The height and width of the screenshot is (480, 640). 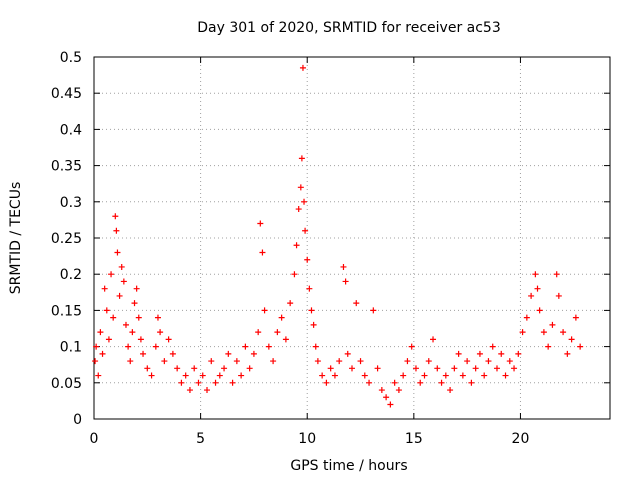 I want to click on y-tick-label: 0.35, so click(x=66, y=167).